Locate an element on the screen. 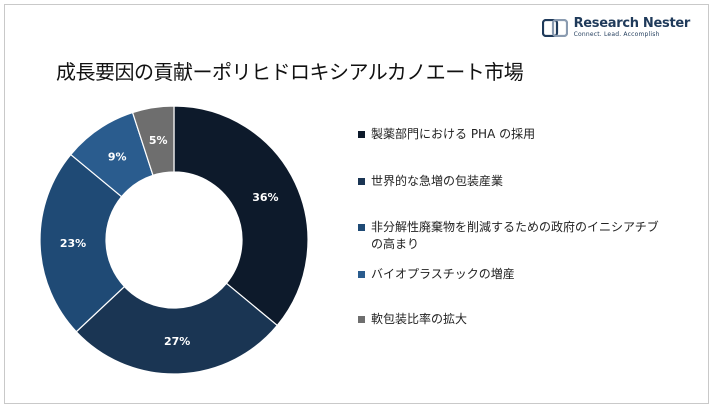 The height and width of the screenshot is (410, 715). research-nester-logo-icon is located at coordinates (554, 27).